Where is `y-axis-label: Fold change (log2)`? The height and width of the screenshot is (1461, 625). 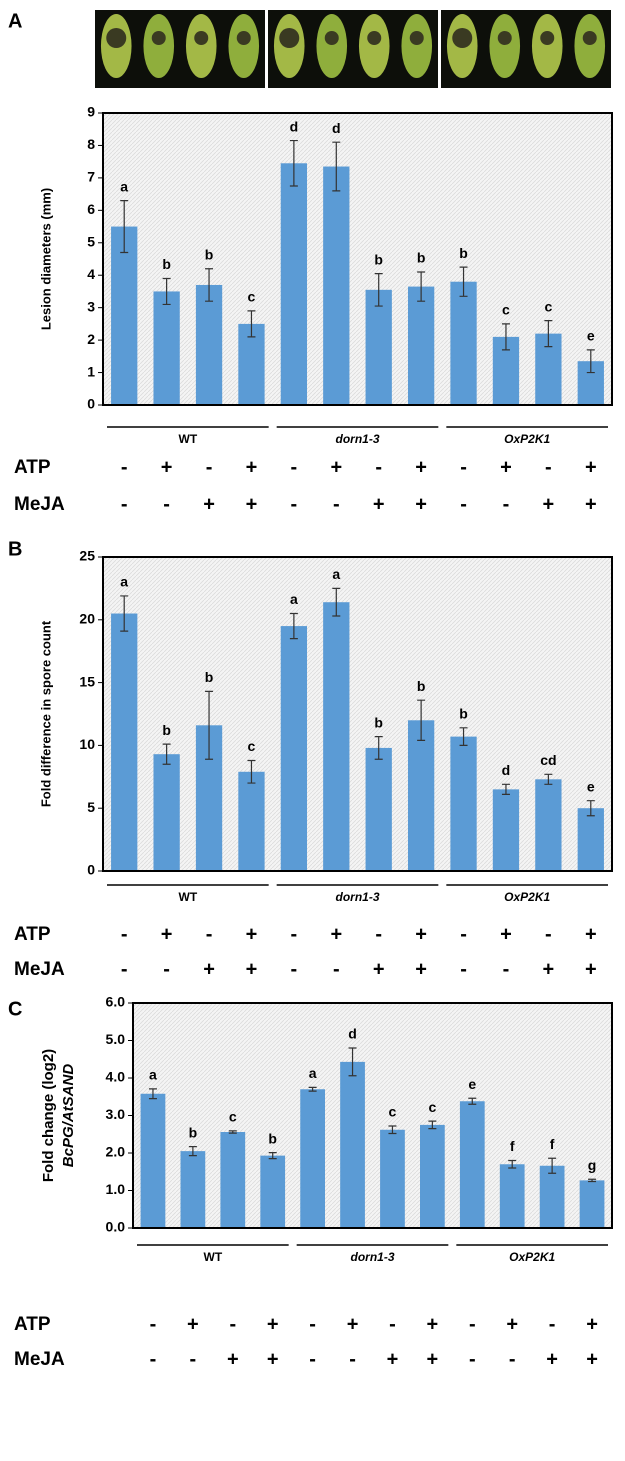 y-axis-label: Fold change (log2) is located at coordinates (48, 1115).